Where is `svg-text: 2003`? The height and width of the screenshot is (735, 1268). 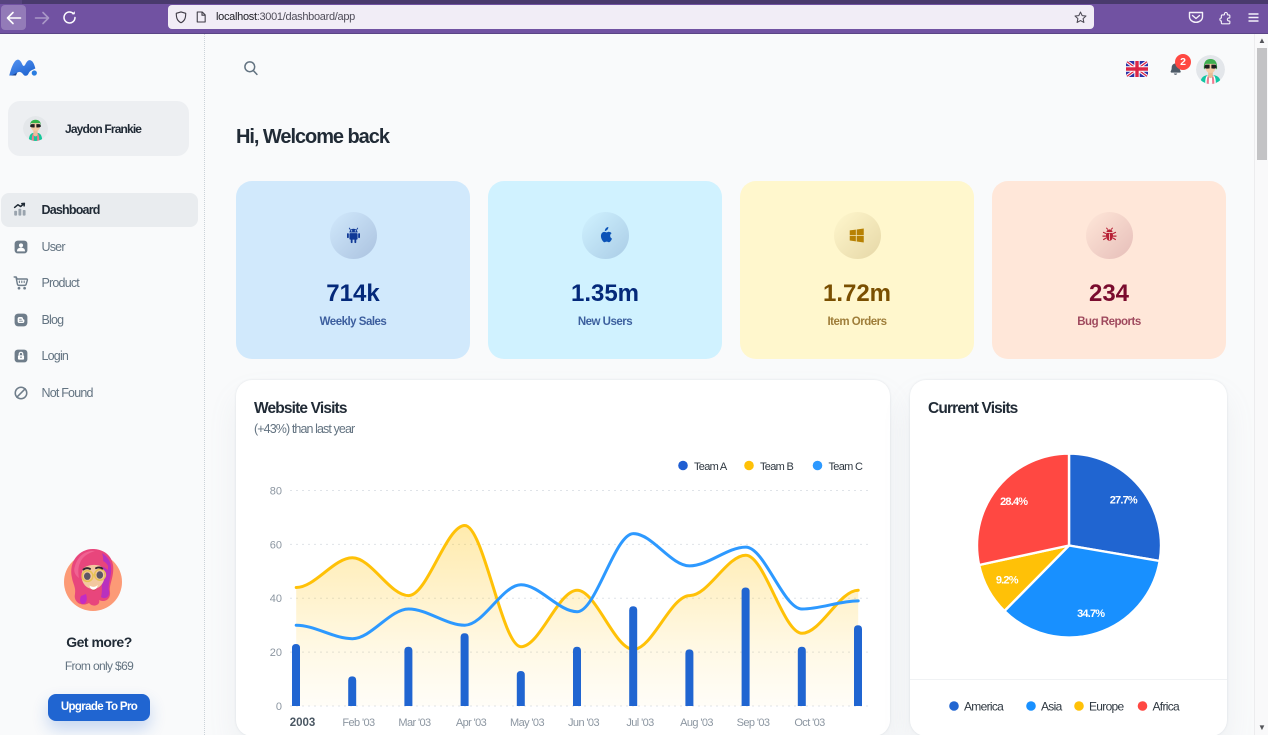 svg-text: 2003 is located at coordinates (303, 723).